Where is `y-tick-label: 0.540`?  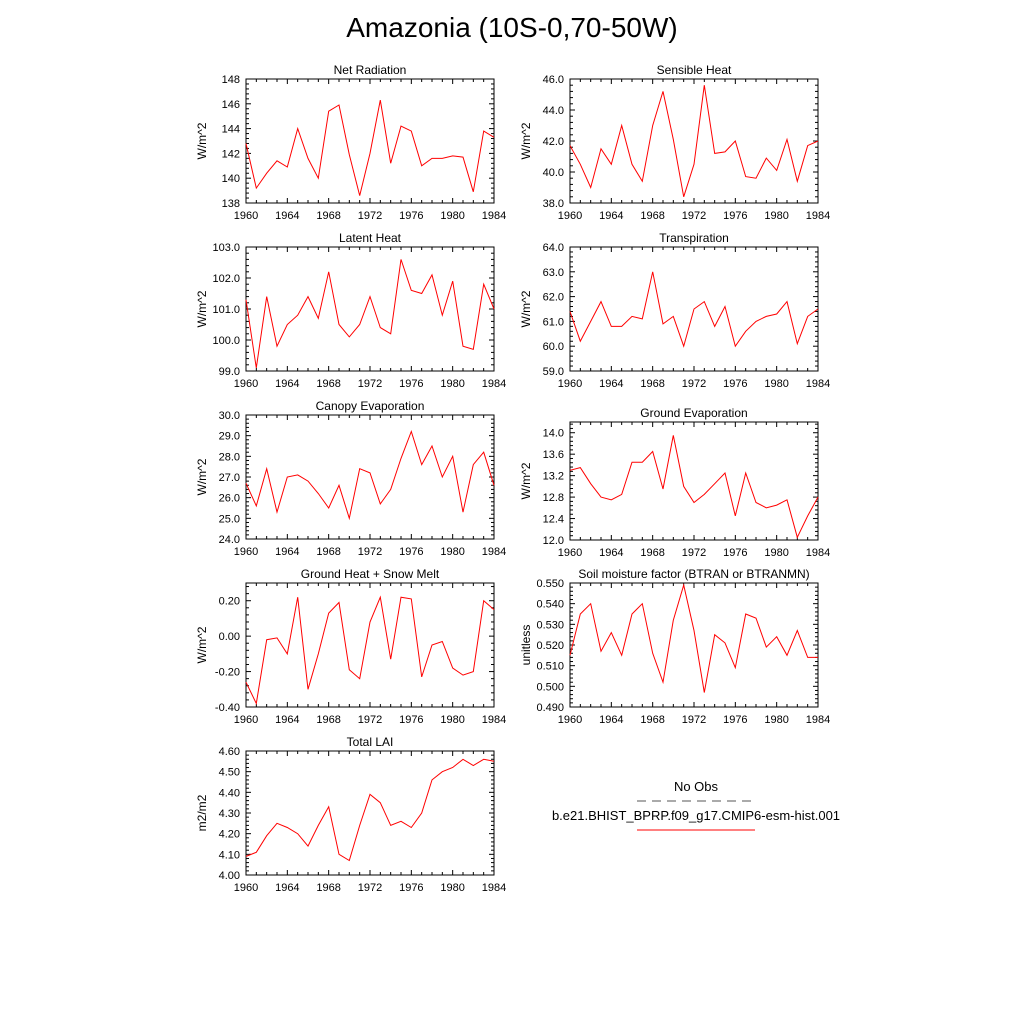 y-tick-label: 0.540 is located at coordinates (550, 605).